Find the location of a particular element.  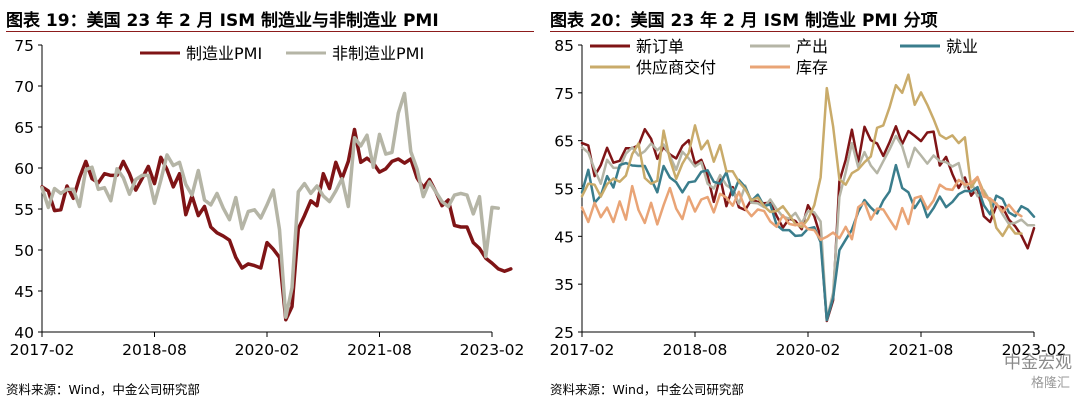

y-tick-label: 70 is located at coordinates (24, 87).